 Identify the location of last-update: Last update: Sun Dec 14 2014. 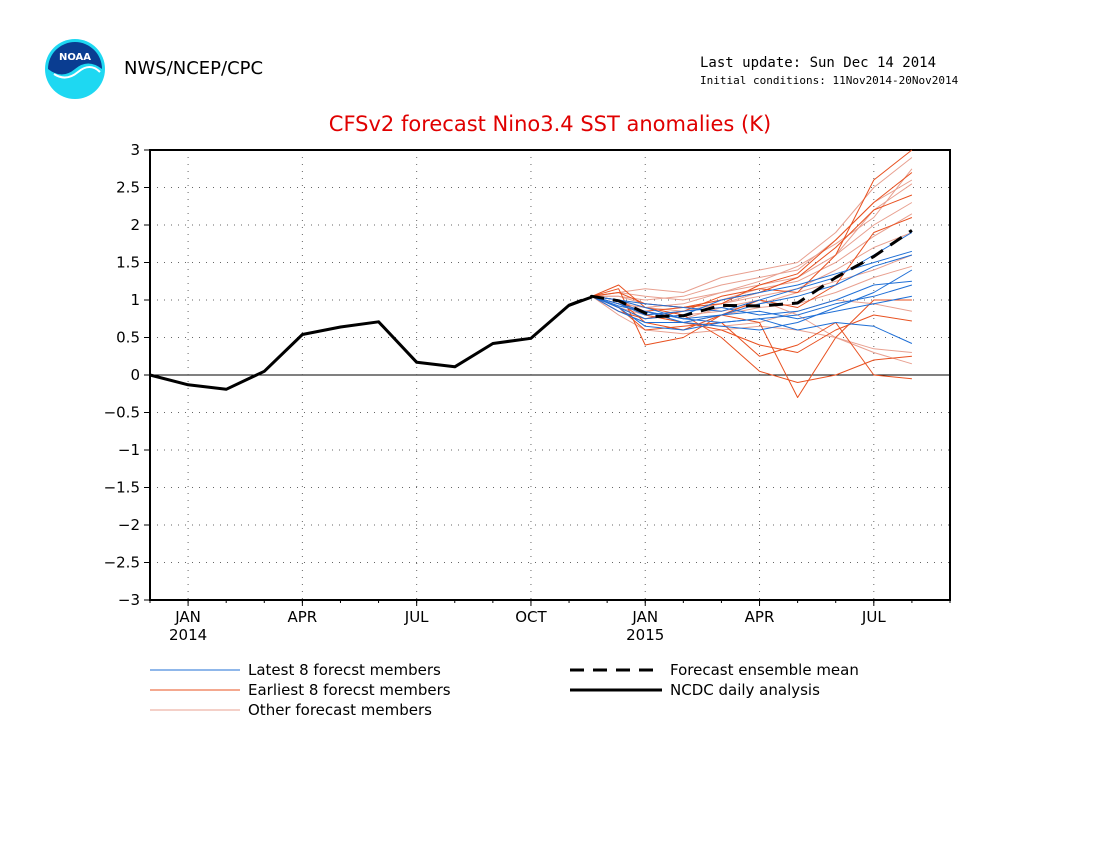
(818, 63).